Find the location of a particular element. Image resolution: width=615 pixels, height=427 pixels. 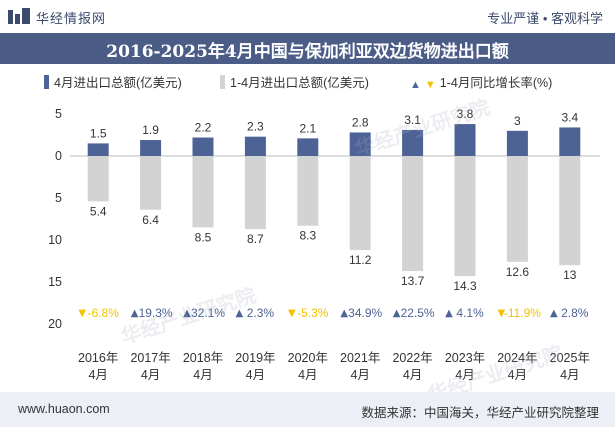

legend-item-growth: ▲ ▼ 1-4月同比增长率(%) is located at coordinates (481, 81).